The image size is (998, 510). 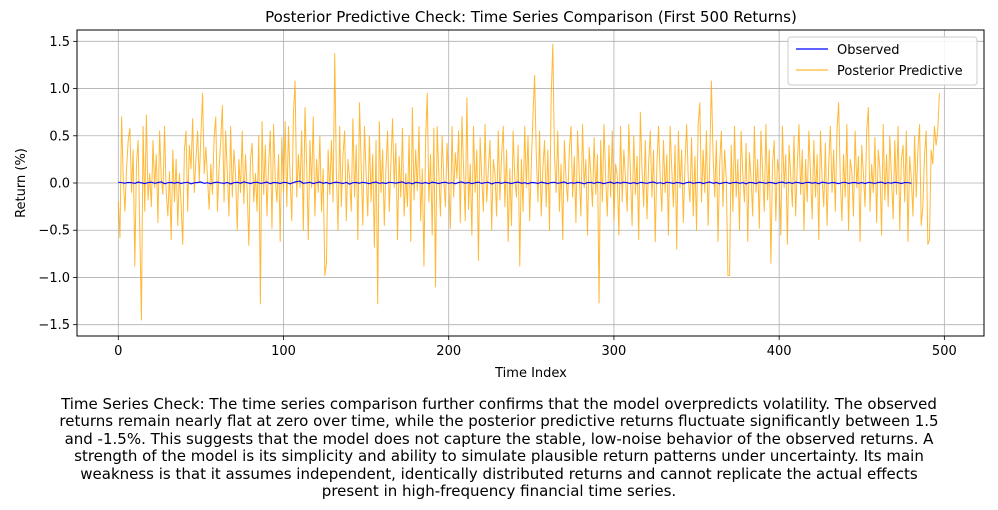 I want to click on x-axis: 0 100 200 300 400 500, so click(x=535, y=347).